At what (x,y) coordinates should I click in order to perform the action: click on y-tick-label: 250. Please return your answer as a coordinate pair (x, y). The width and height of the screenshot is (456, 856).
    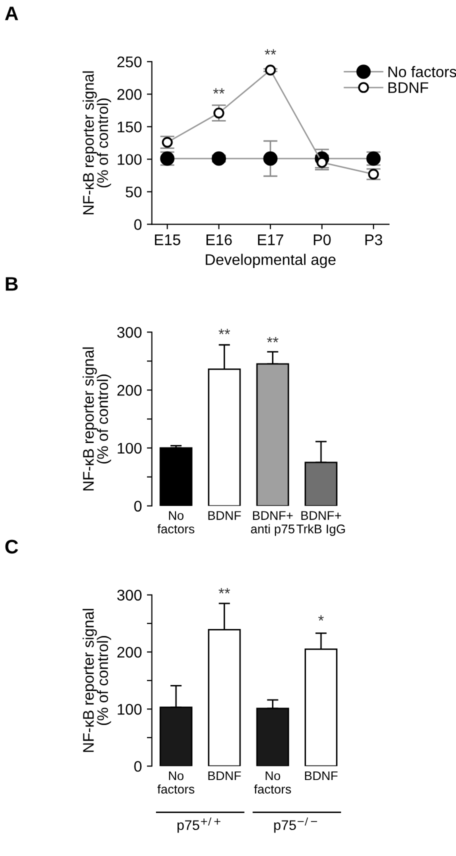
    Looking at the image, I should click on (129, 62).